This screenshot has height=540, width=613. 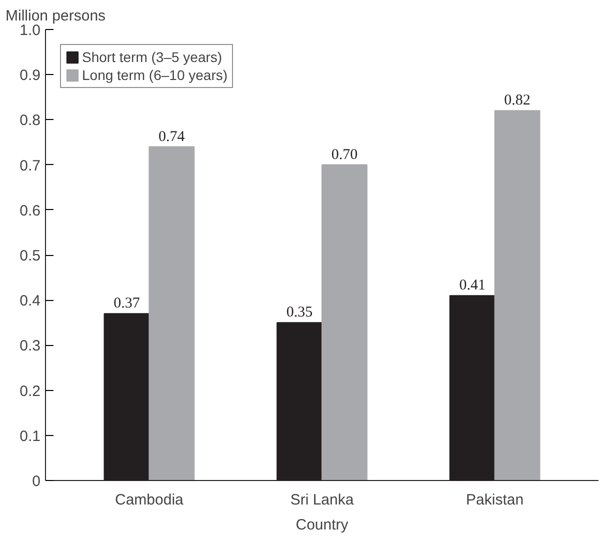 I want to click on legend-label: Long term (6–10 years), so click(x=155, y=75).